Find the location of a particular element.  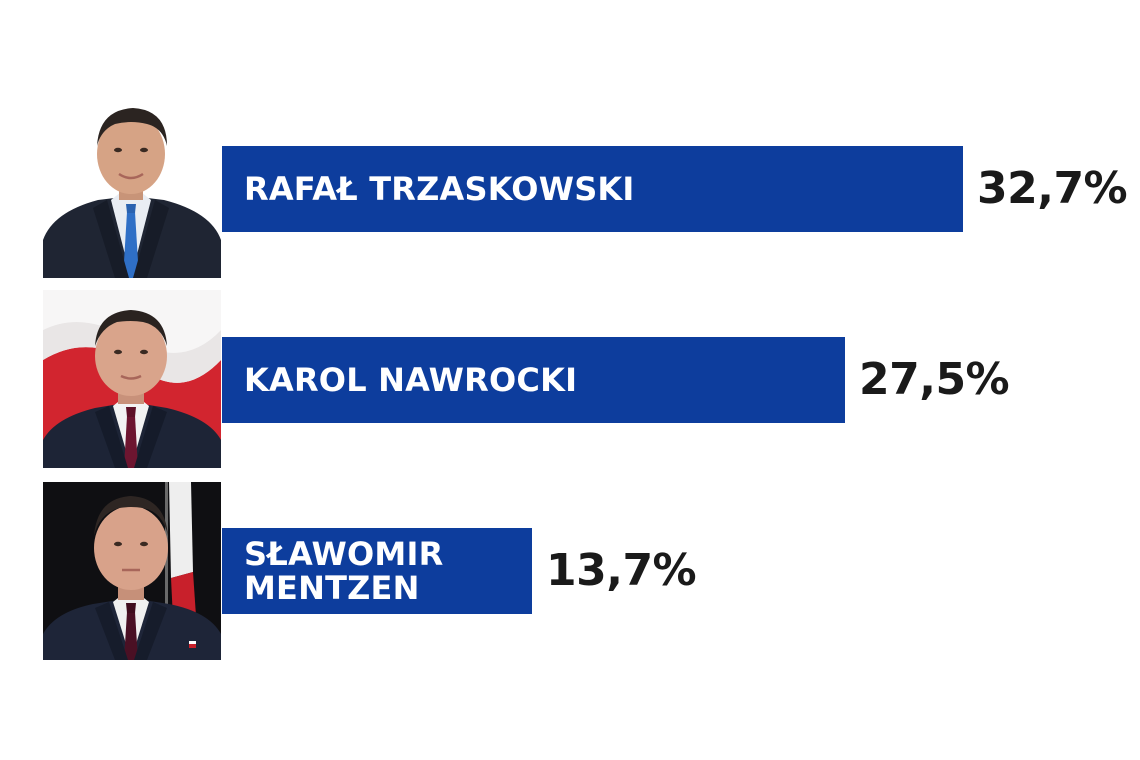

bar: KAROL NAWROCKI is located at coordinates (533, 380).